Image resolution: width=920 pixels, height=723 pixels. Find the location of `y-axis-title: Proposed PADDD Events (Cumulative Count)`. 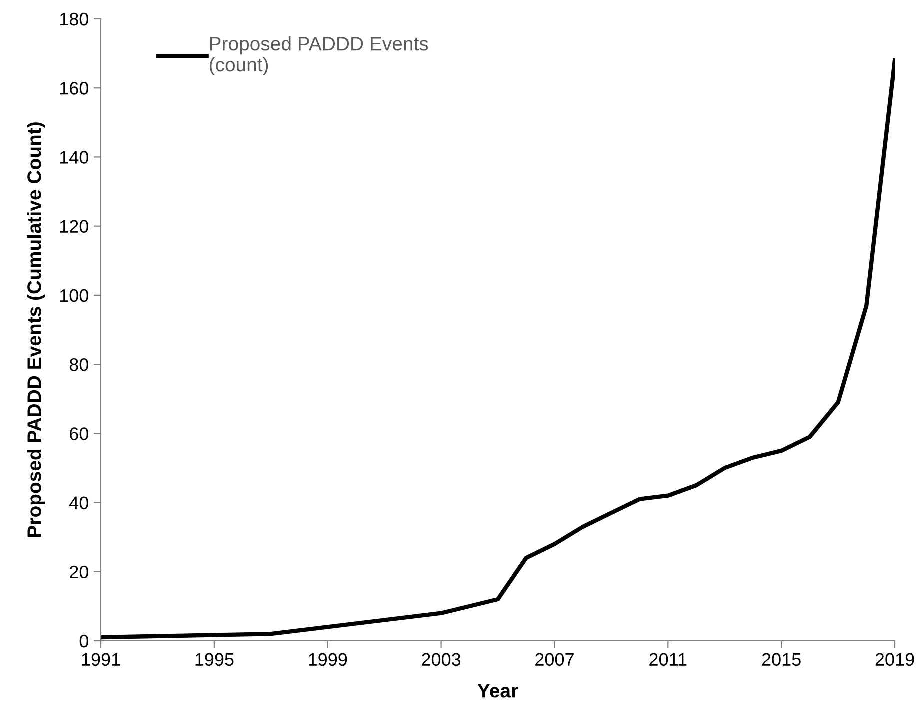

y-axis-title: Proposed PADDD Events (Cumulative Count) is located at coordinates (36, 330).